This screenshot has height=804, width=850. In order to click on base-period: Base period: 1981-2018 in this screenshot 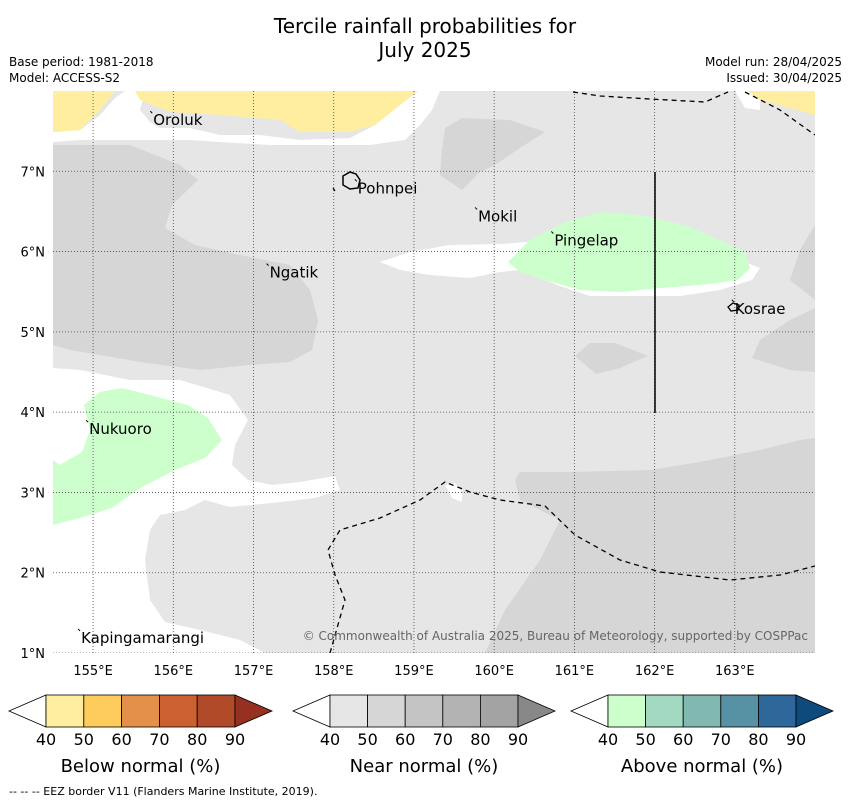, I will do `click(81, 62)`.